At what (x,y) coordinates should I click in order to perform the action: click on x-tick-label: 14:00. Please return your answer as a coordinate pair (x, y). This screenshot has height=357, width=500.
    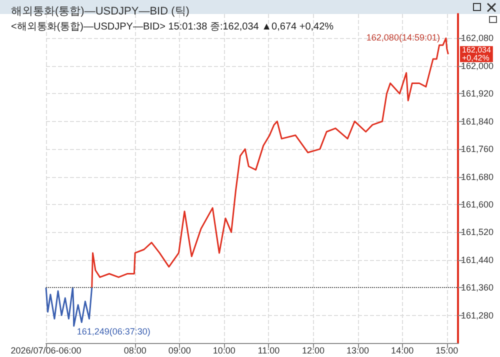
    Looking at the image, I should click on (402, 351).